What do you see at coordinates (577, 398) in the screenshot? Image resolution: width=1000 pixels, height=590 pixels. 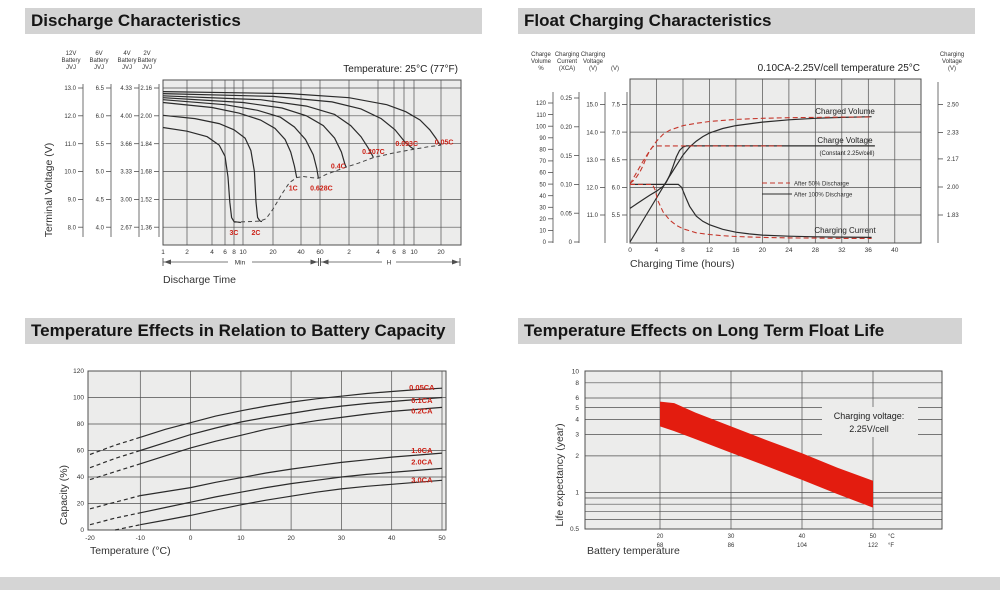 I see `y-axis-tick: 6` at bounding box center [577, 398].